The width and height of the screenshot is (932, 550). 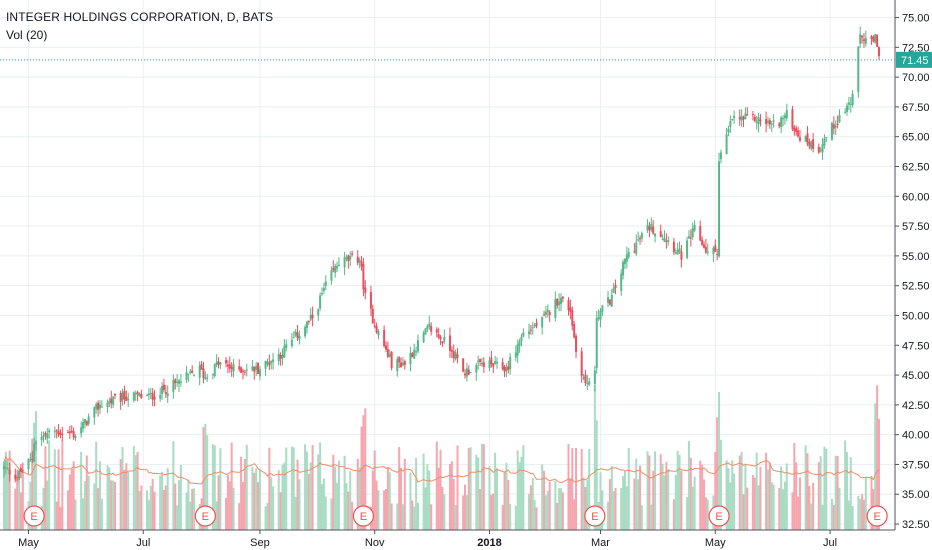 What do you see at coordinates (912, 495) in the screenshot?
I see `y-tick: 35.00` at bounding box center [912, 495].